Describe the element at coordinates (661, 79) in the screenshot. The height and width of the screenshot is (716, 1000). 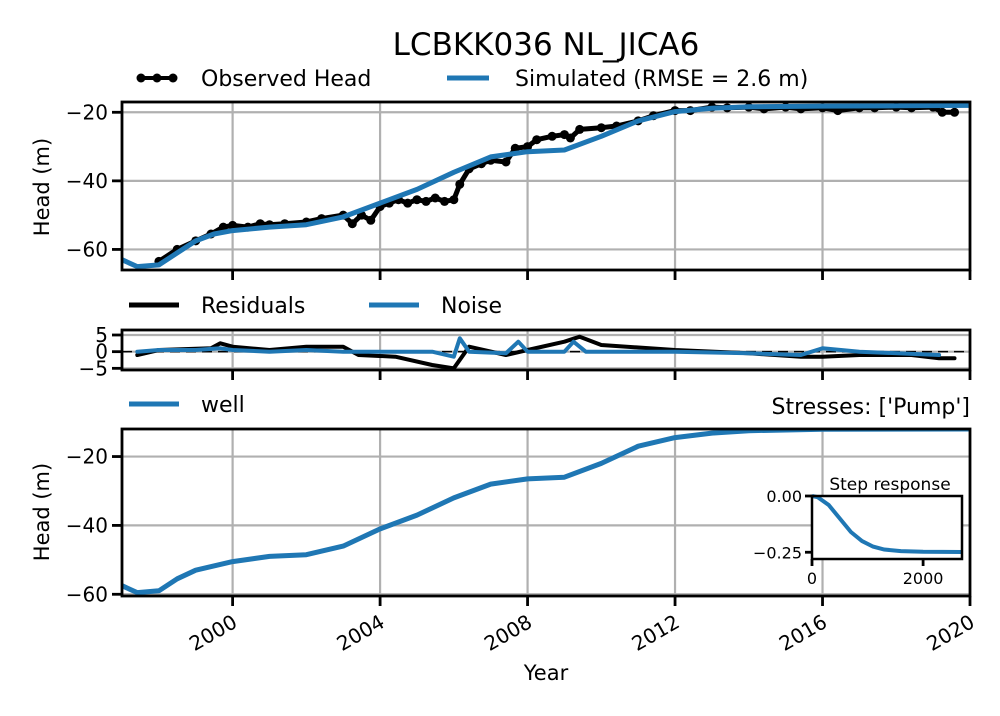
I see `simulated-legend-label: Simulated (RMSE = 2.6 m)` at that location.